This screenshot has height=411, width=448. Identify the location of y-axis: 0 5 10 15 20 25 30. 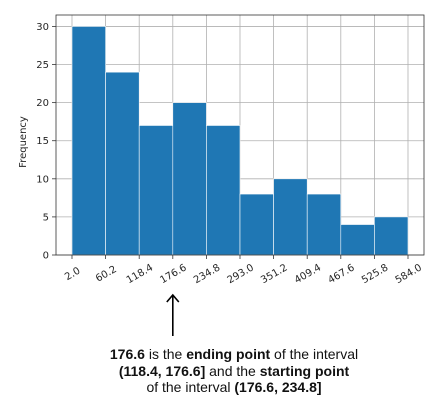
(46, 142).